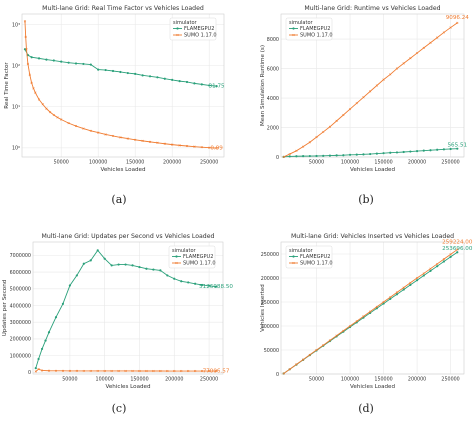  I want to click on y-tick-label: 0, so click(29, 373).